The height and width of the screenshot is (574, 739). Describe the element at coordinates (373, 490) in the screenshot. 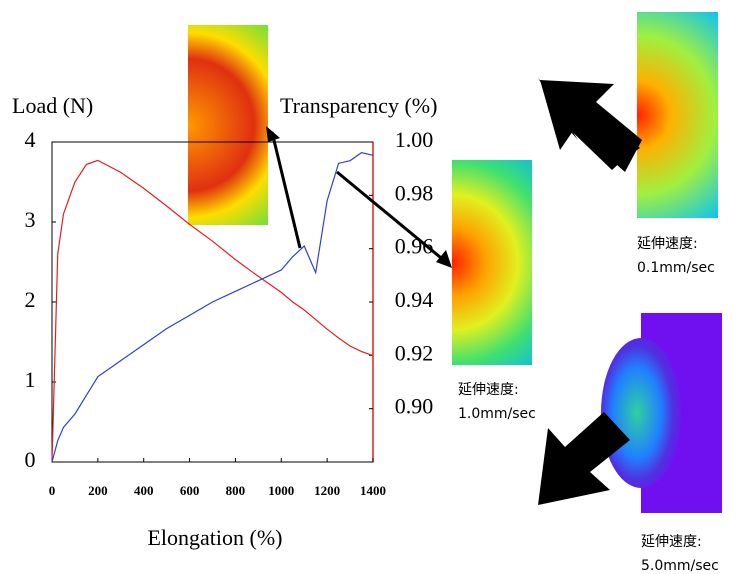

I see `x-tick-label: 1400` at that location.